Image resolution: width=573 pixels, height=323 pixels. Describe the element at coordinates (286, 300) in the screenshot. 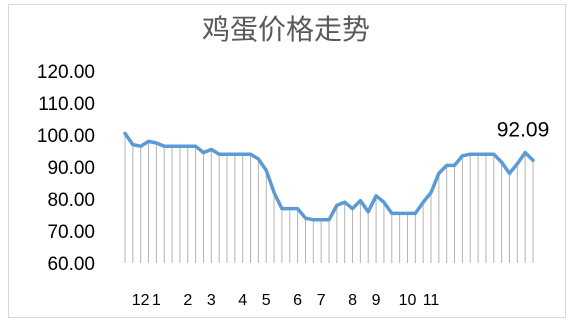

I see `x-axis-tick-labels: 12 1 2 3 4 5 6 7 8 9 10 11` at that location.